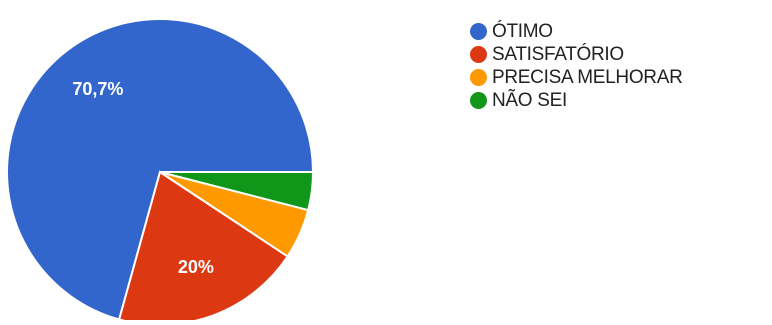  I want to click on slice-data-label: 70,7%, so click(97, 89).